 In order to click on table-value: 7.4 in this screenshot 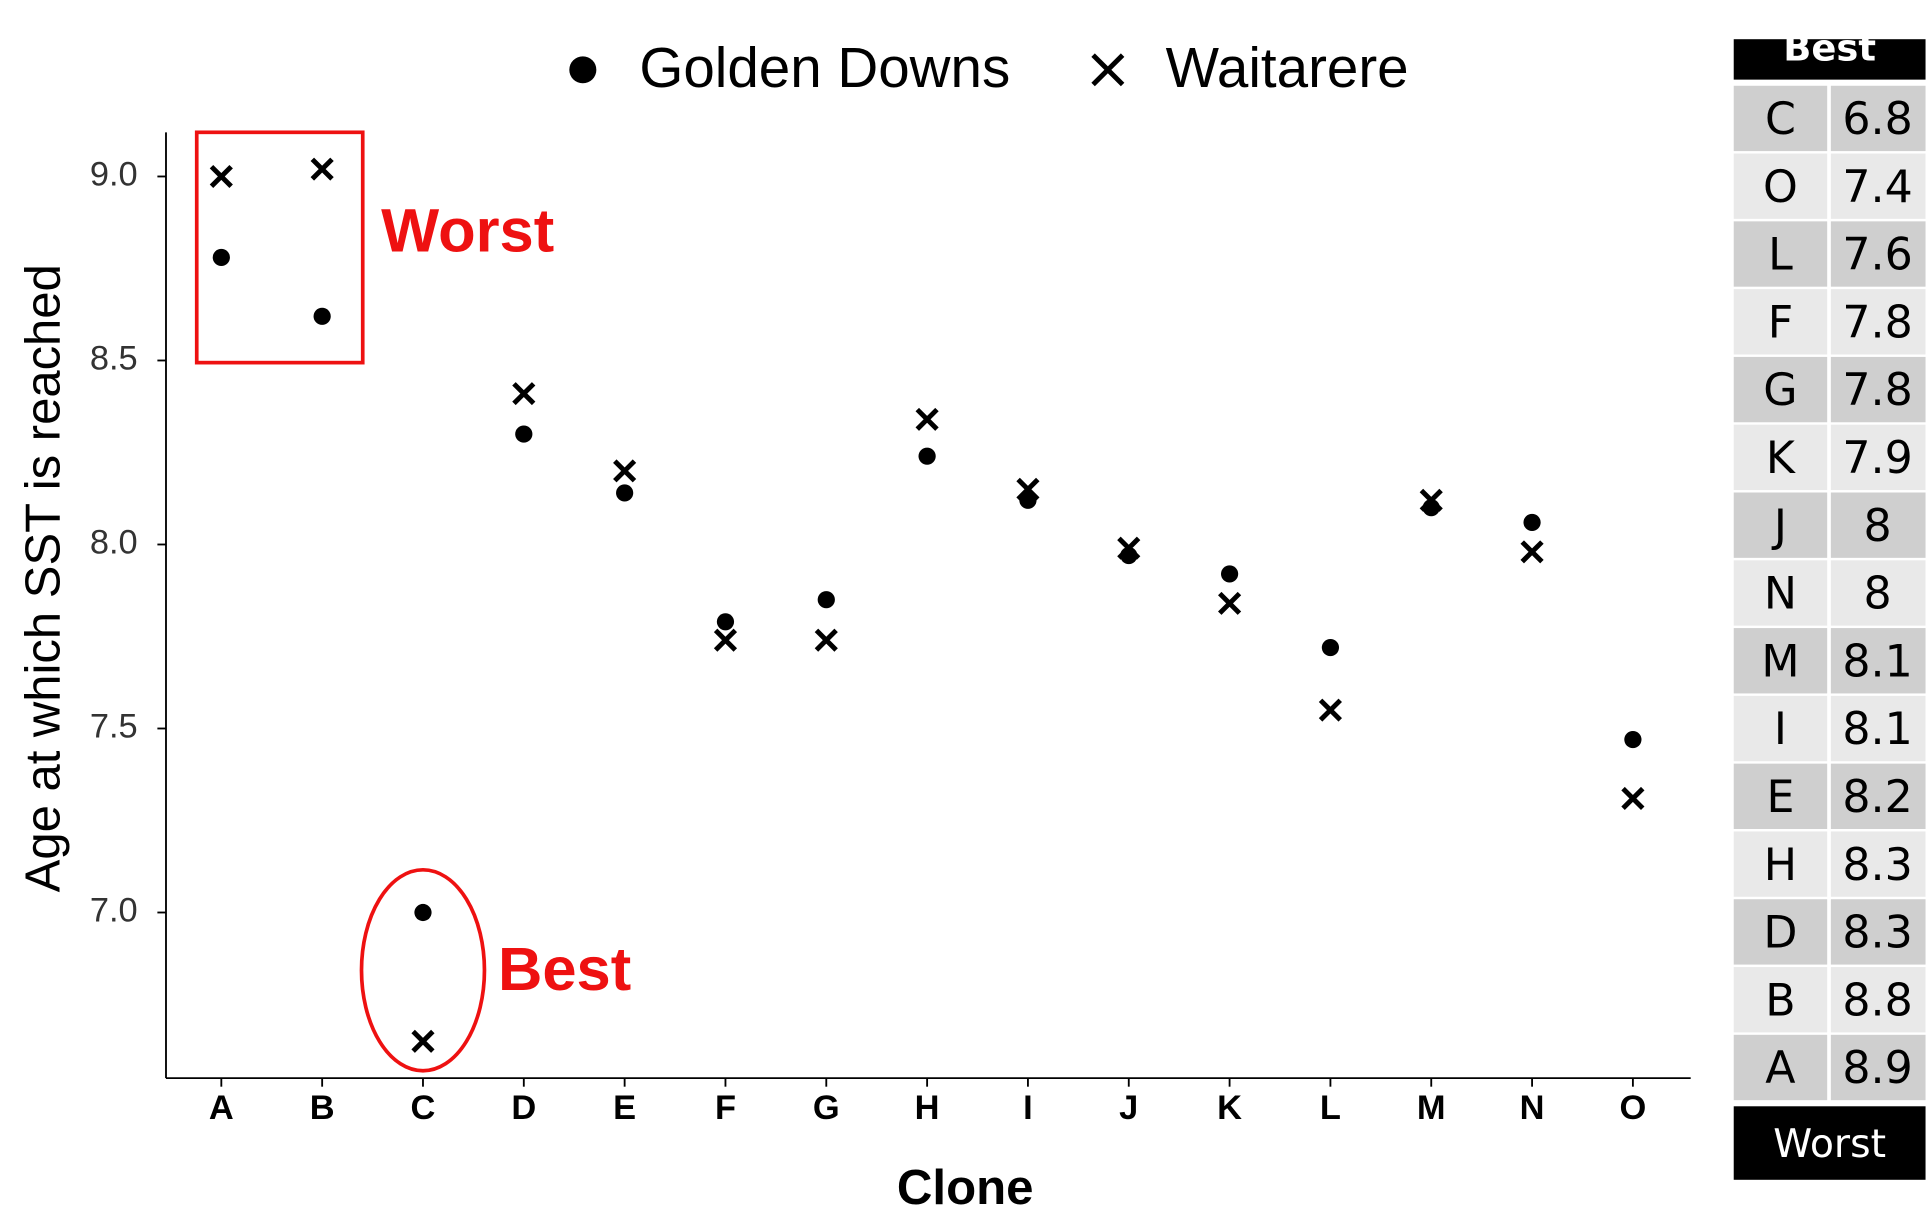, I will do `click(1877, 187)`.